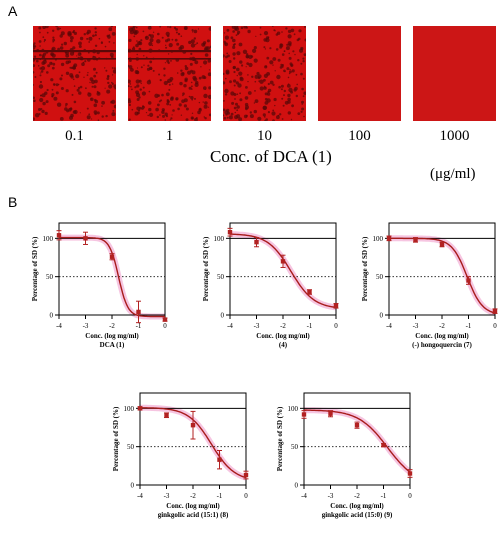 The image size is (503, 550). Describe the element at coordinates (365, 268) in the screenshot. I see `y-axis-label: Percentage of SD (%)` at that location.